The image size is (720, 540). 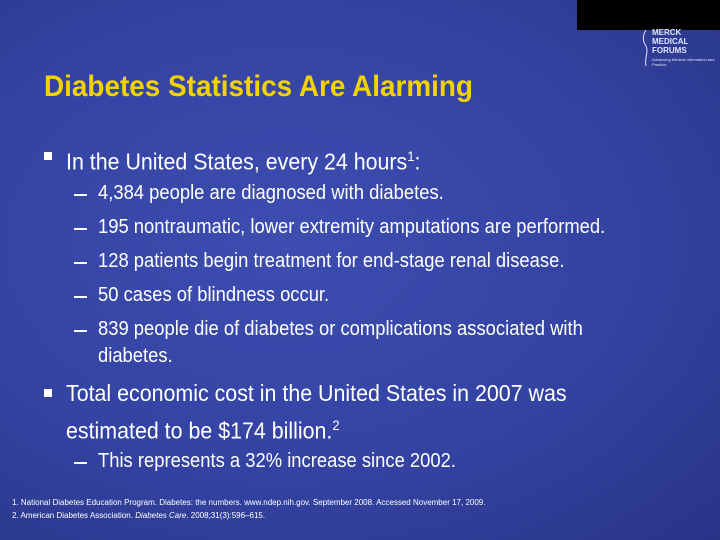 What do you see at coordinates (258, 86) in the screenshot?
I see `slide-title: Diabetes Statistics Are Alarming` at bounding box center [258, 86].